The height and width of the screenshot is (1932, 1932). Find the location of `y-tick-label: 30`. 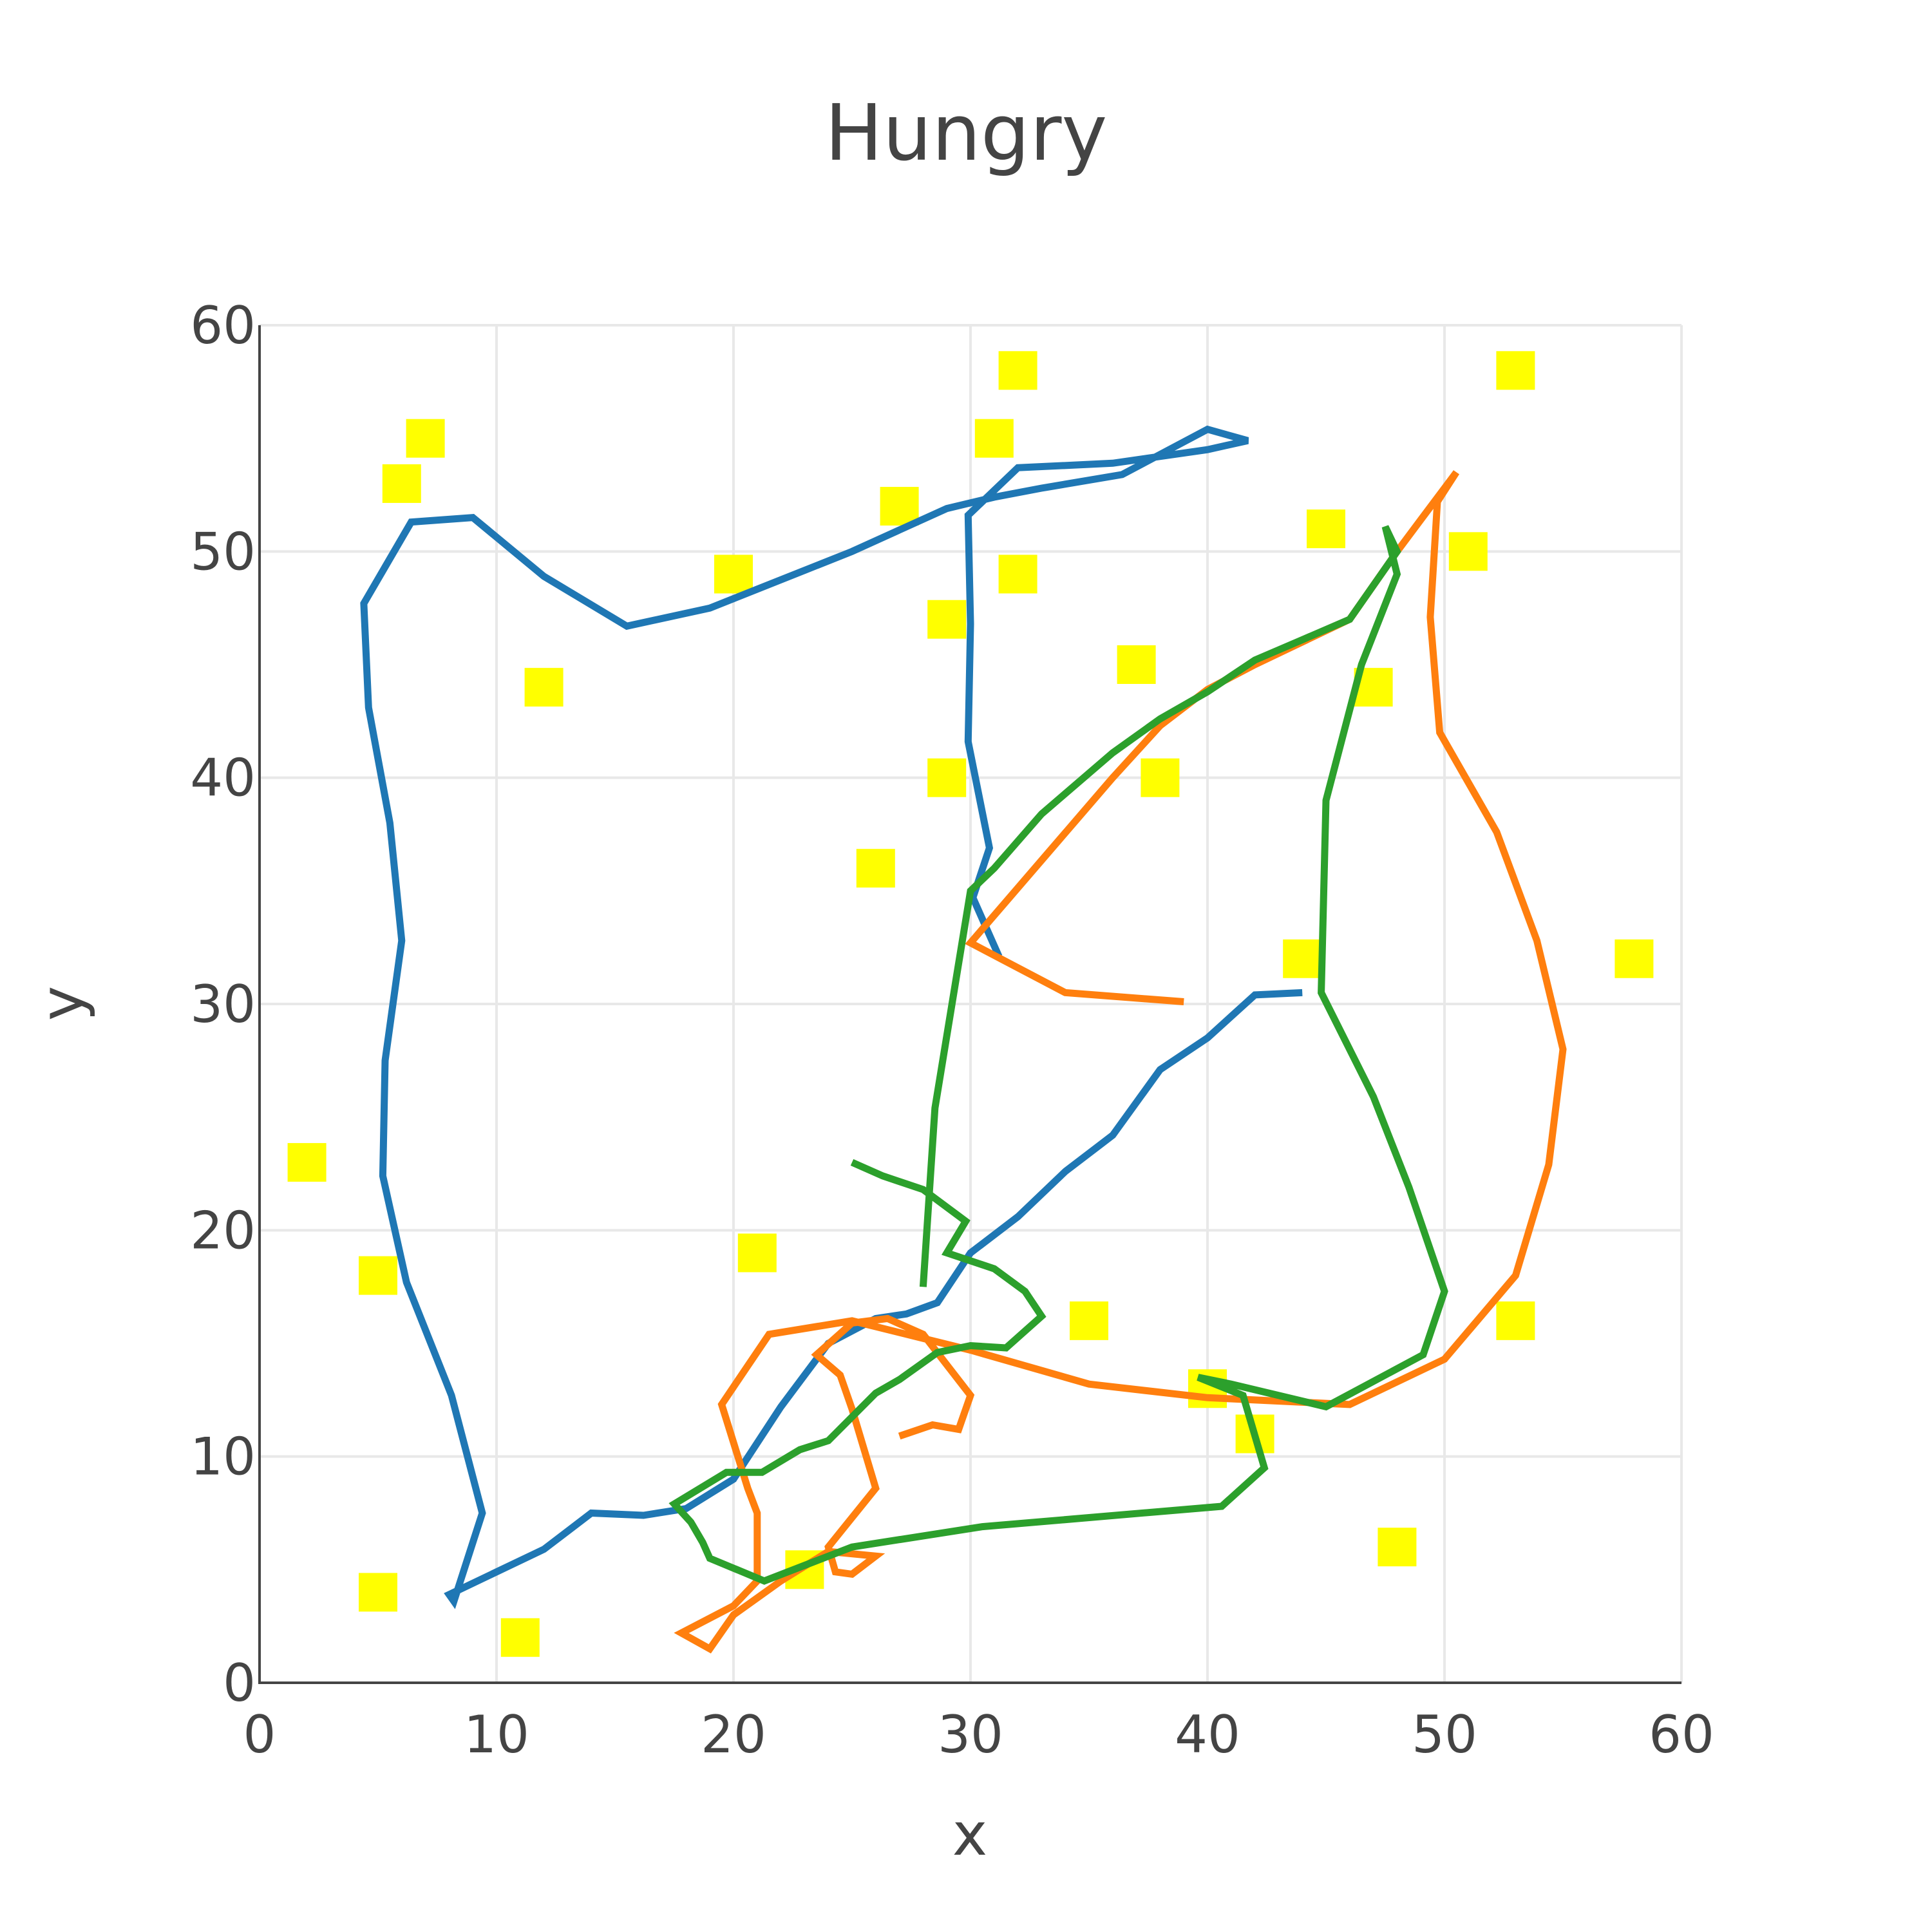

y-tick-label: 30 is located at coordinates (223, 1004).